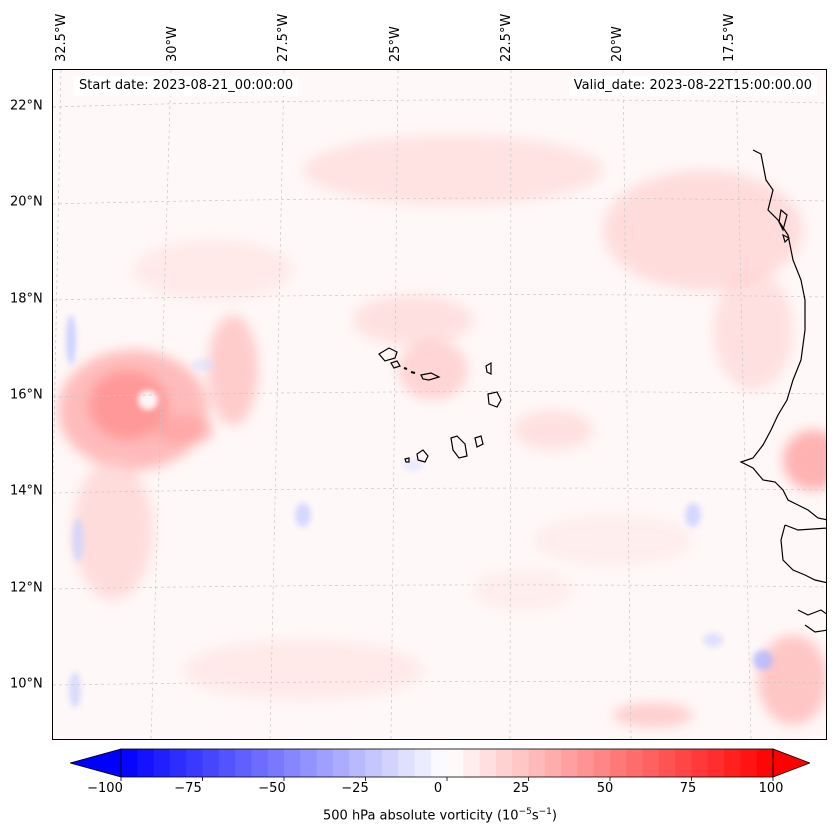 This screenshot has height=839, width=837. I want to click on lon-label-27-5w: 27.5°W, so click(283, 37).